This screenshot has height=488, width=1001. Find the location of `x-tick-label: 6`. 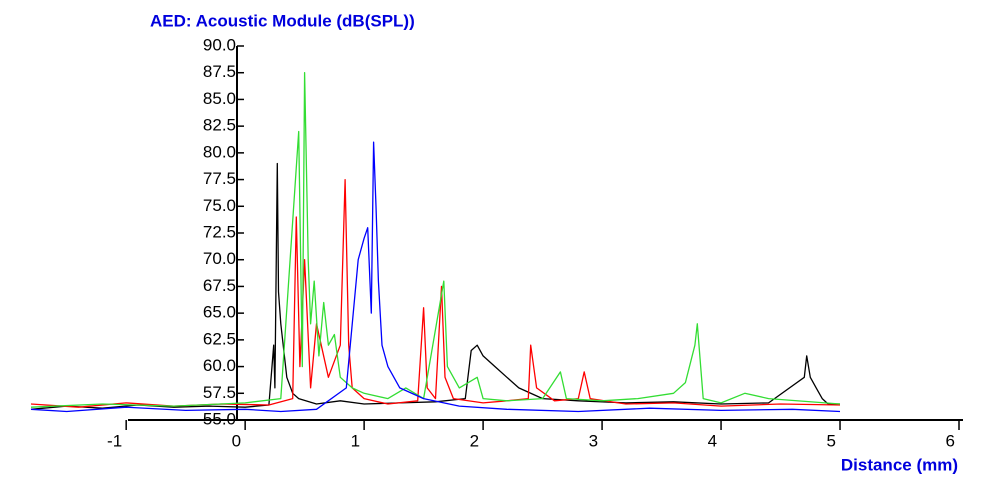

x-tick-label: 6 is located at coordinates (950, 440).